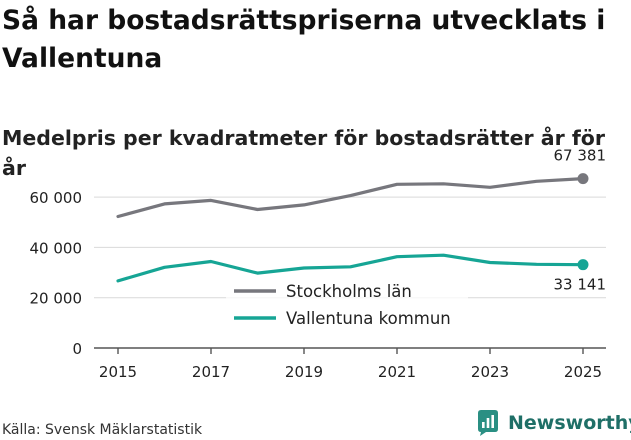  What do you see at coordinates (349, 291) in the screenshot?
I see `legend-label-0: Stockholms län` at bounding box center [349, 291].